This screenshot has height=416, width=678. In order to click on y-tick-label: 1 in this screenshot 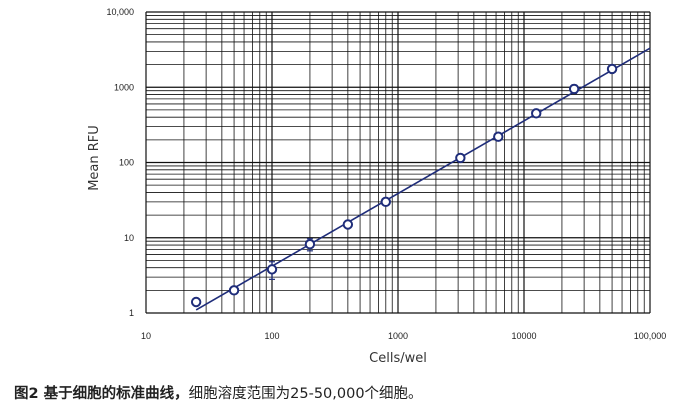, I will do `click(131, 313)`.